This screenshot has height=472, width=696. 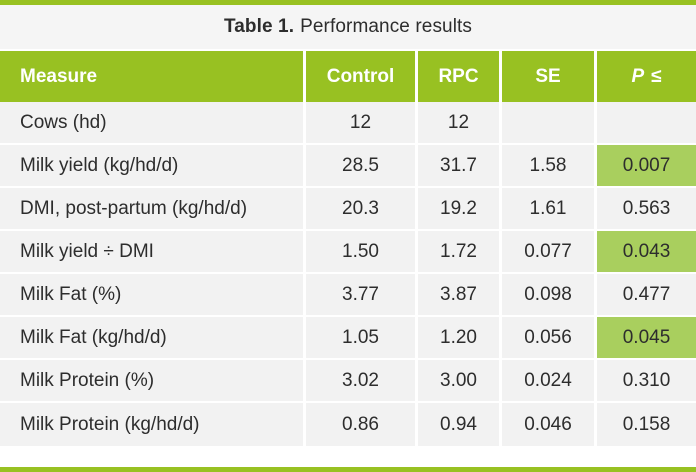 I want to click on table-row-cows: Cows (hd) 12 12, so click(x=348, y=123).